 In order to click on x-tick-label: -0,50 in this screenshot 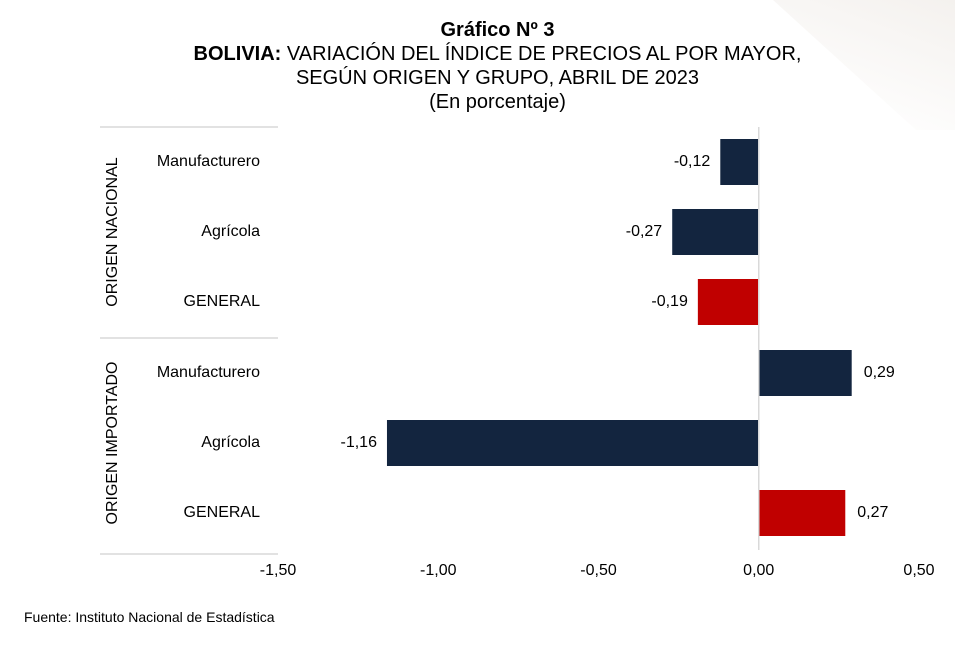, I will do `click(598, 570)`.